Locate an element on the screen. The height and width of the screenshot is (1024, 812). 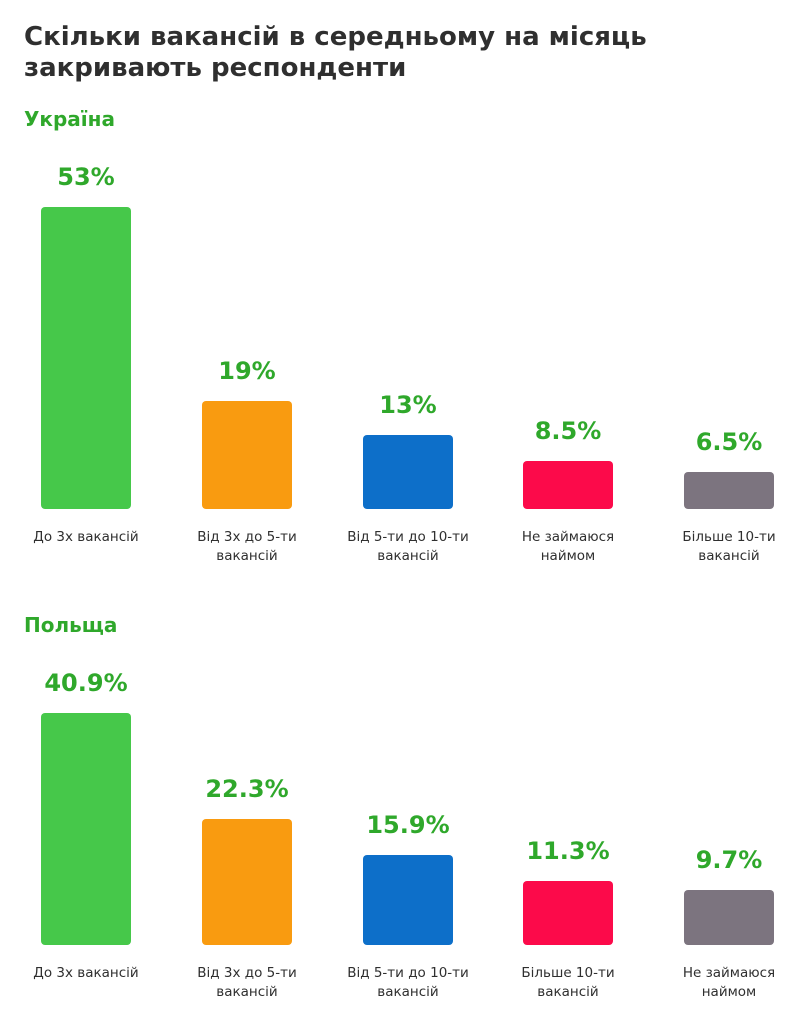
section-title-ukraine: Україна is located at coordinates (69, 119).